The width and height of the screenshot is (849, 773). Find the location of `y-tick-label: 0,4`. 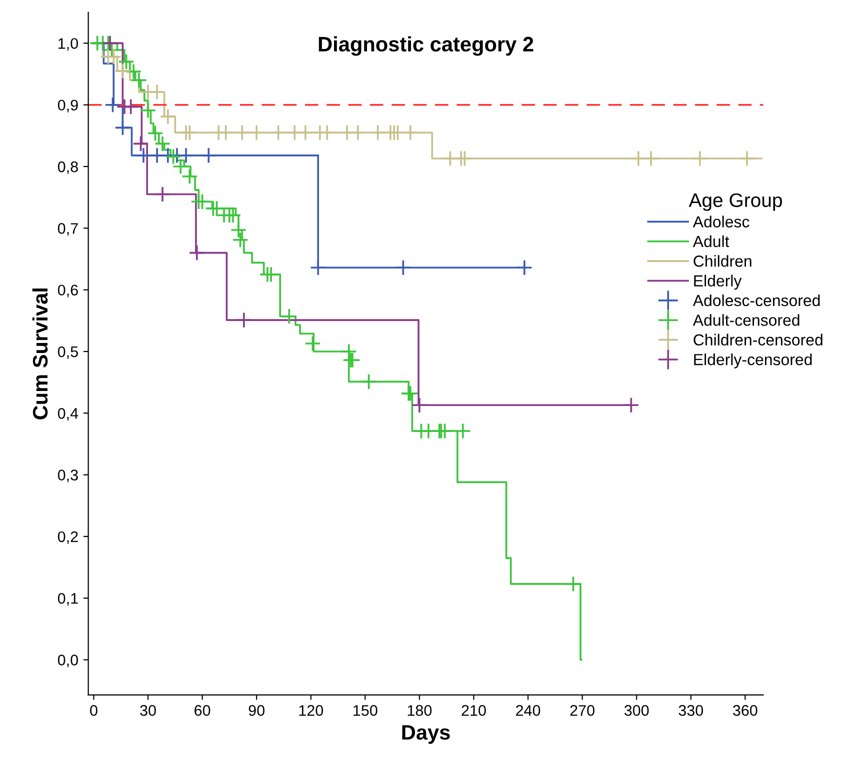

y-tick-label: 0,4 is located at coordinates (68, 414).